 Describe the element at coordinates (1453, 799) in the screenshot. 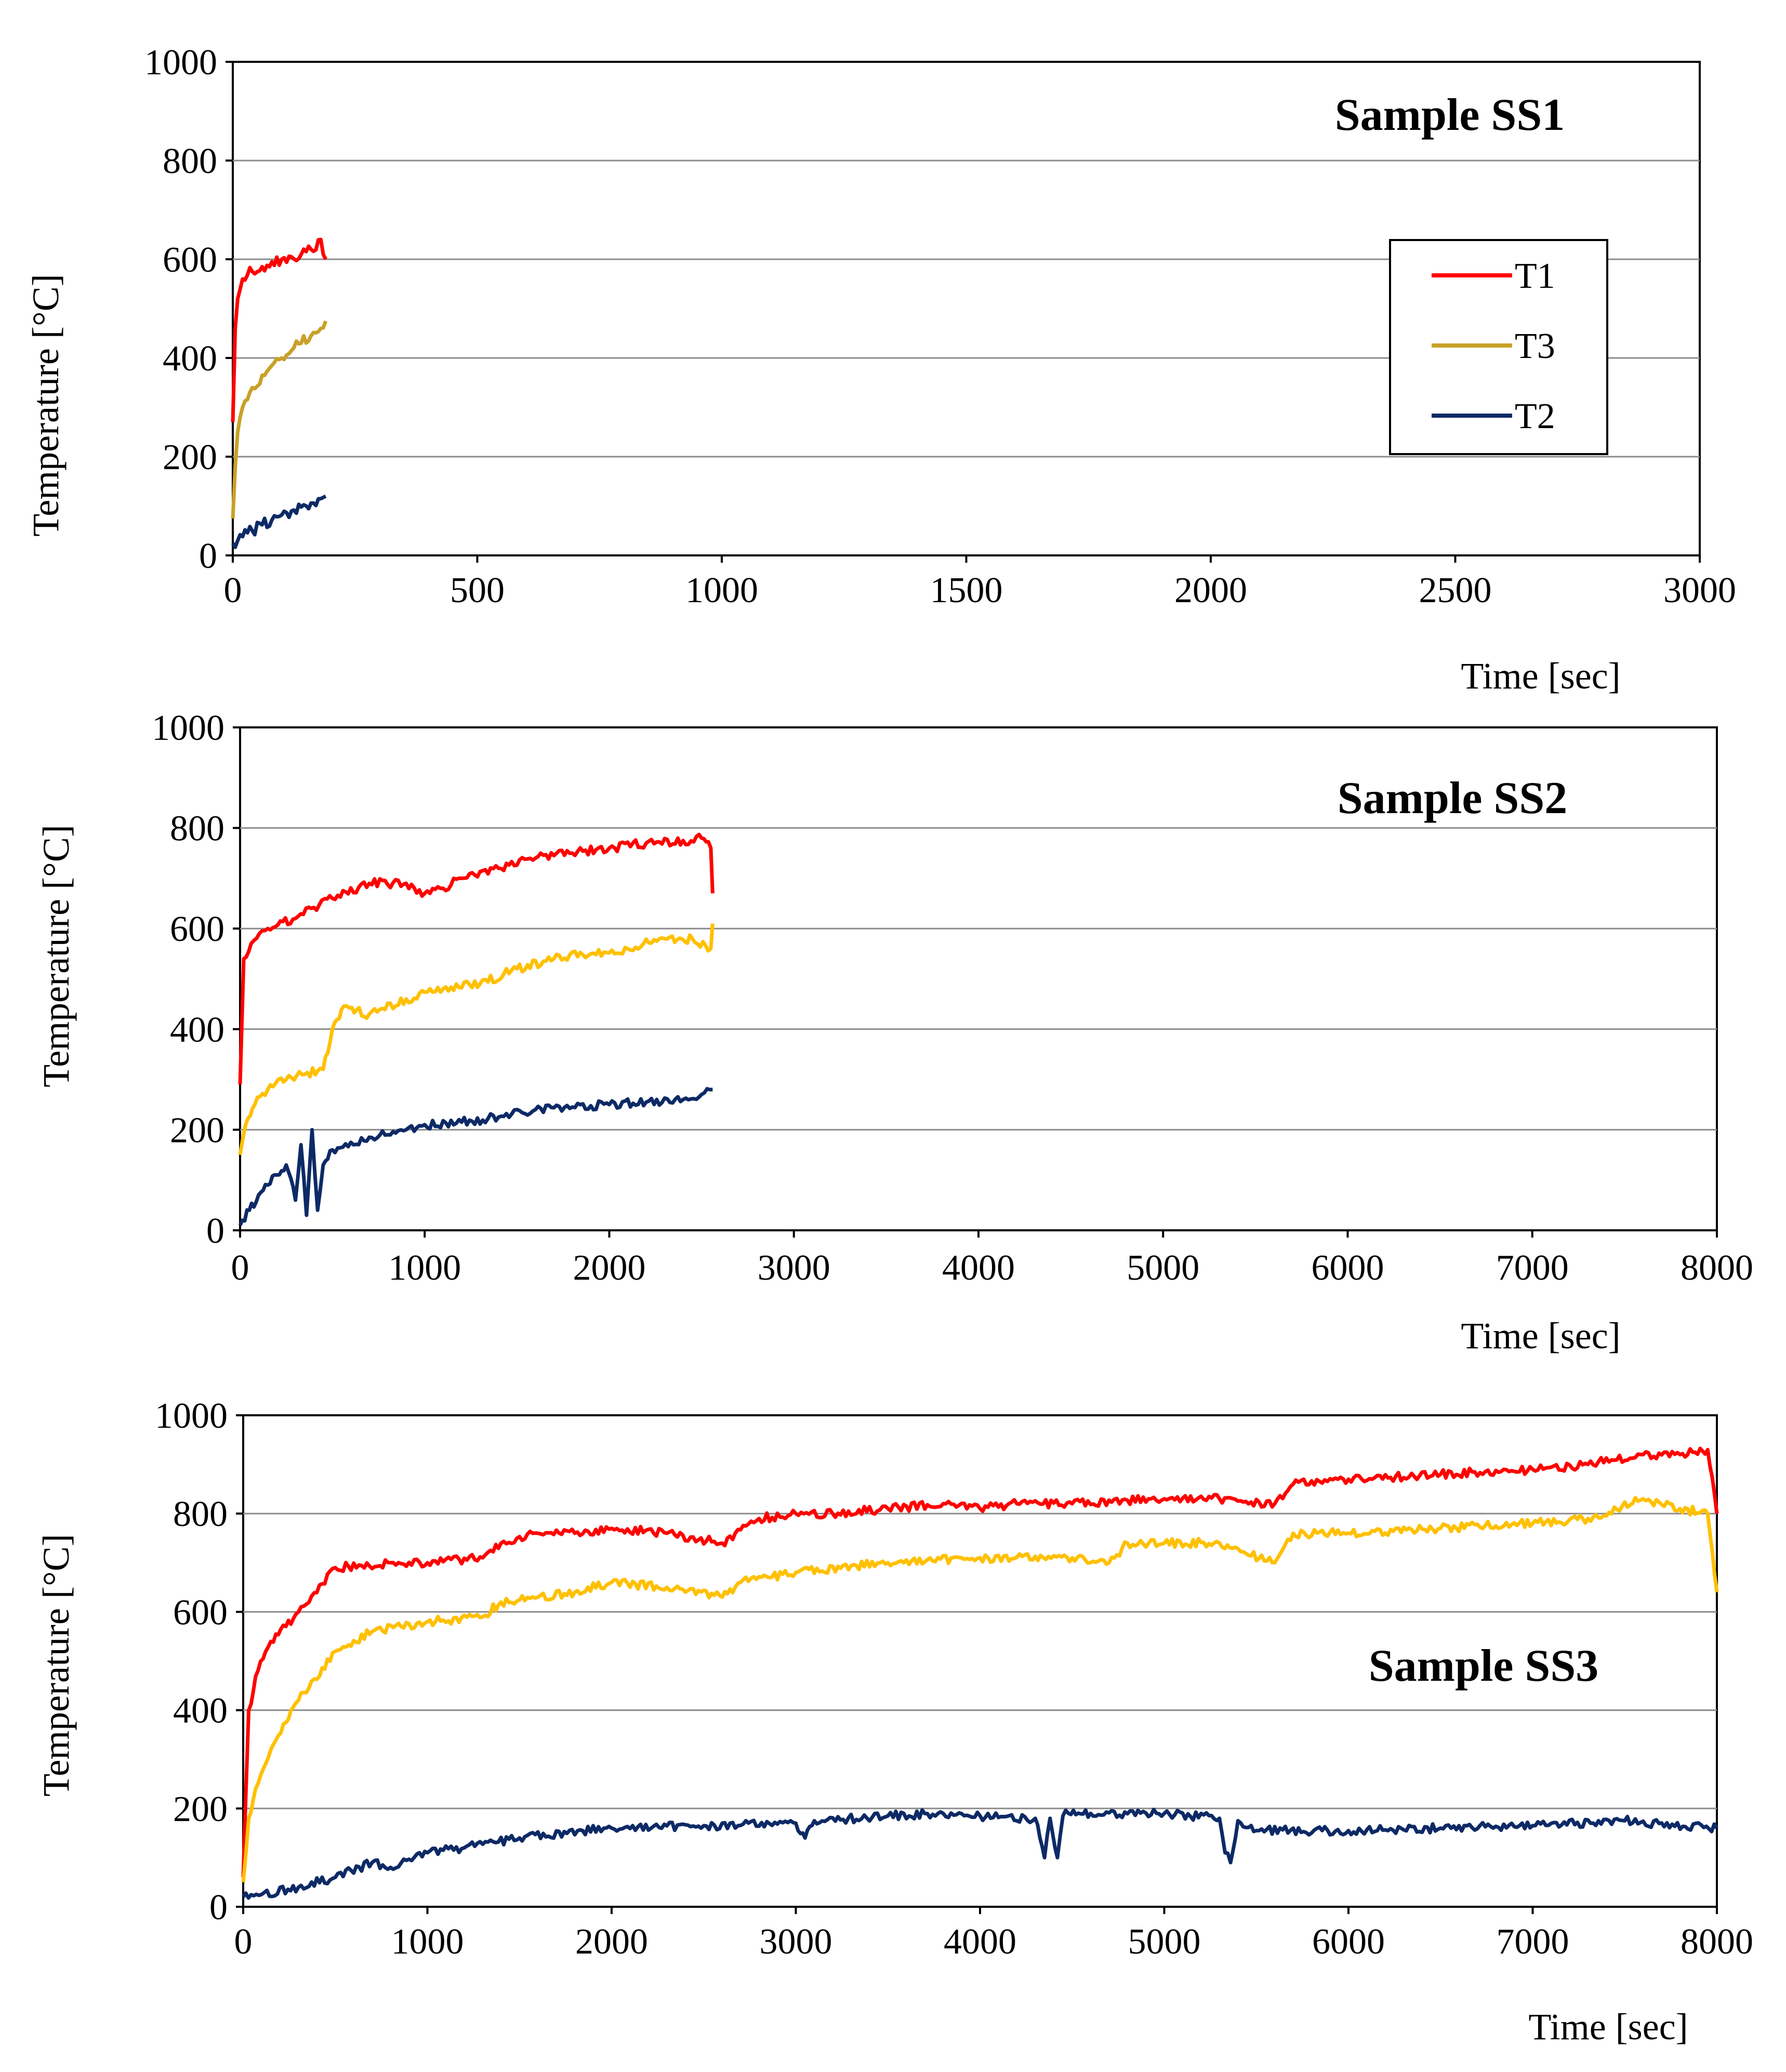

I see `chart-title: Sample SS2` at that location.